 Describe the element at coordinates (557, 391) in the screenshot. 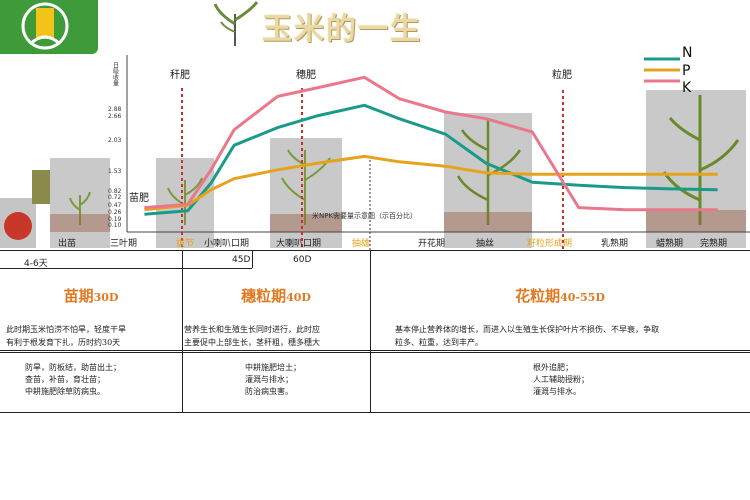

I see `measure-line: 灌溉与排水。` at that location.